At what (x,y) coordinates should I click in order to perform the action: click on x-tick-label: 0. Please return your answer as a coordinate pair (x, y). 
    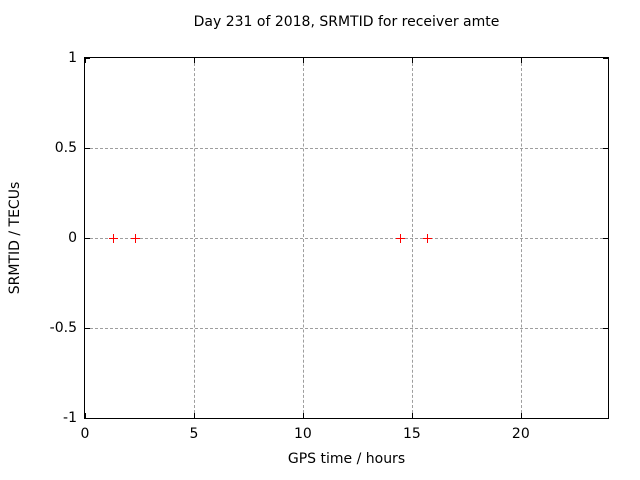
    Looking at the image, I should click on (85, 434).